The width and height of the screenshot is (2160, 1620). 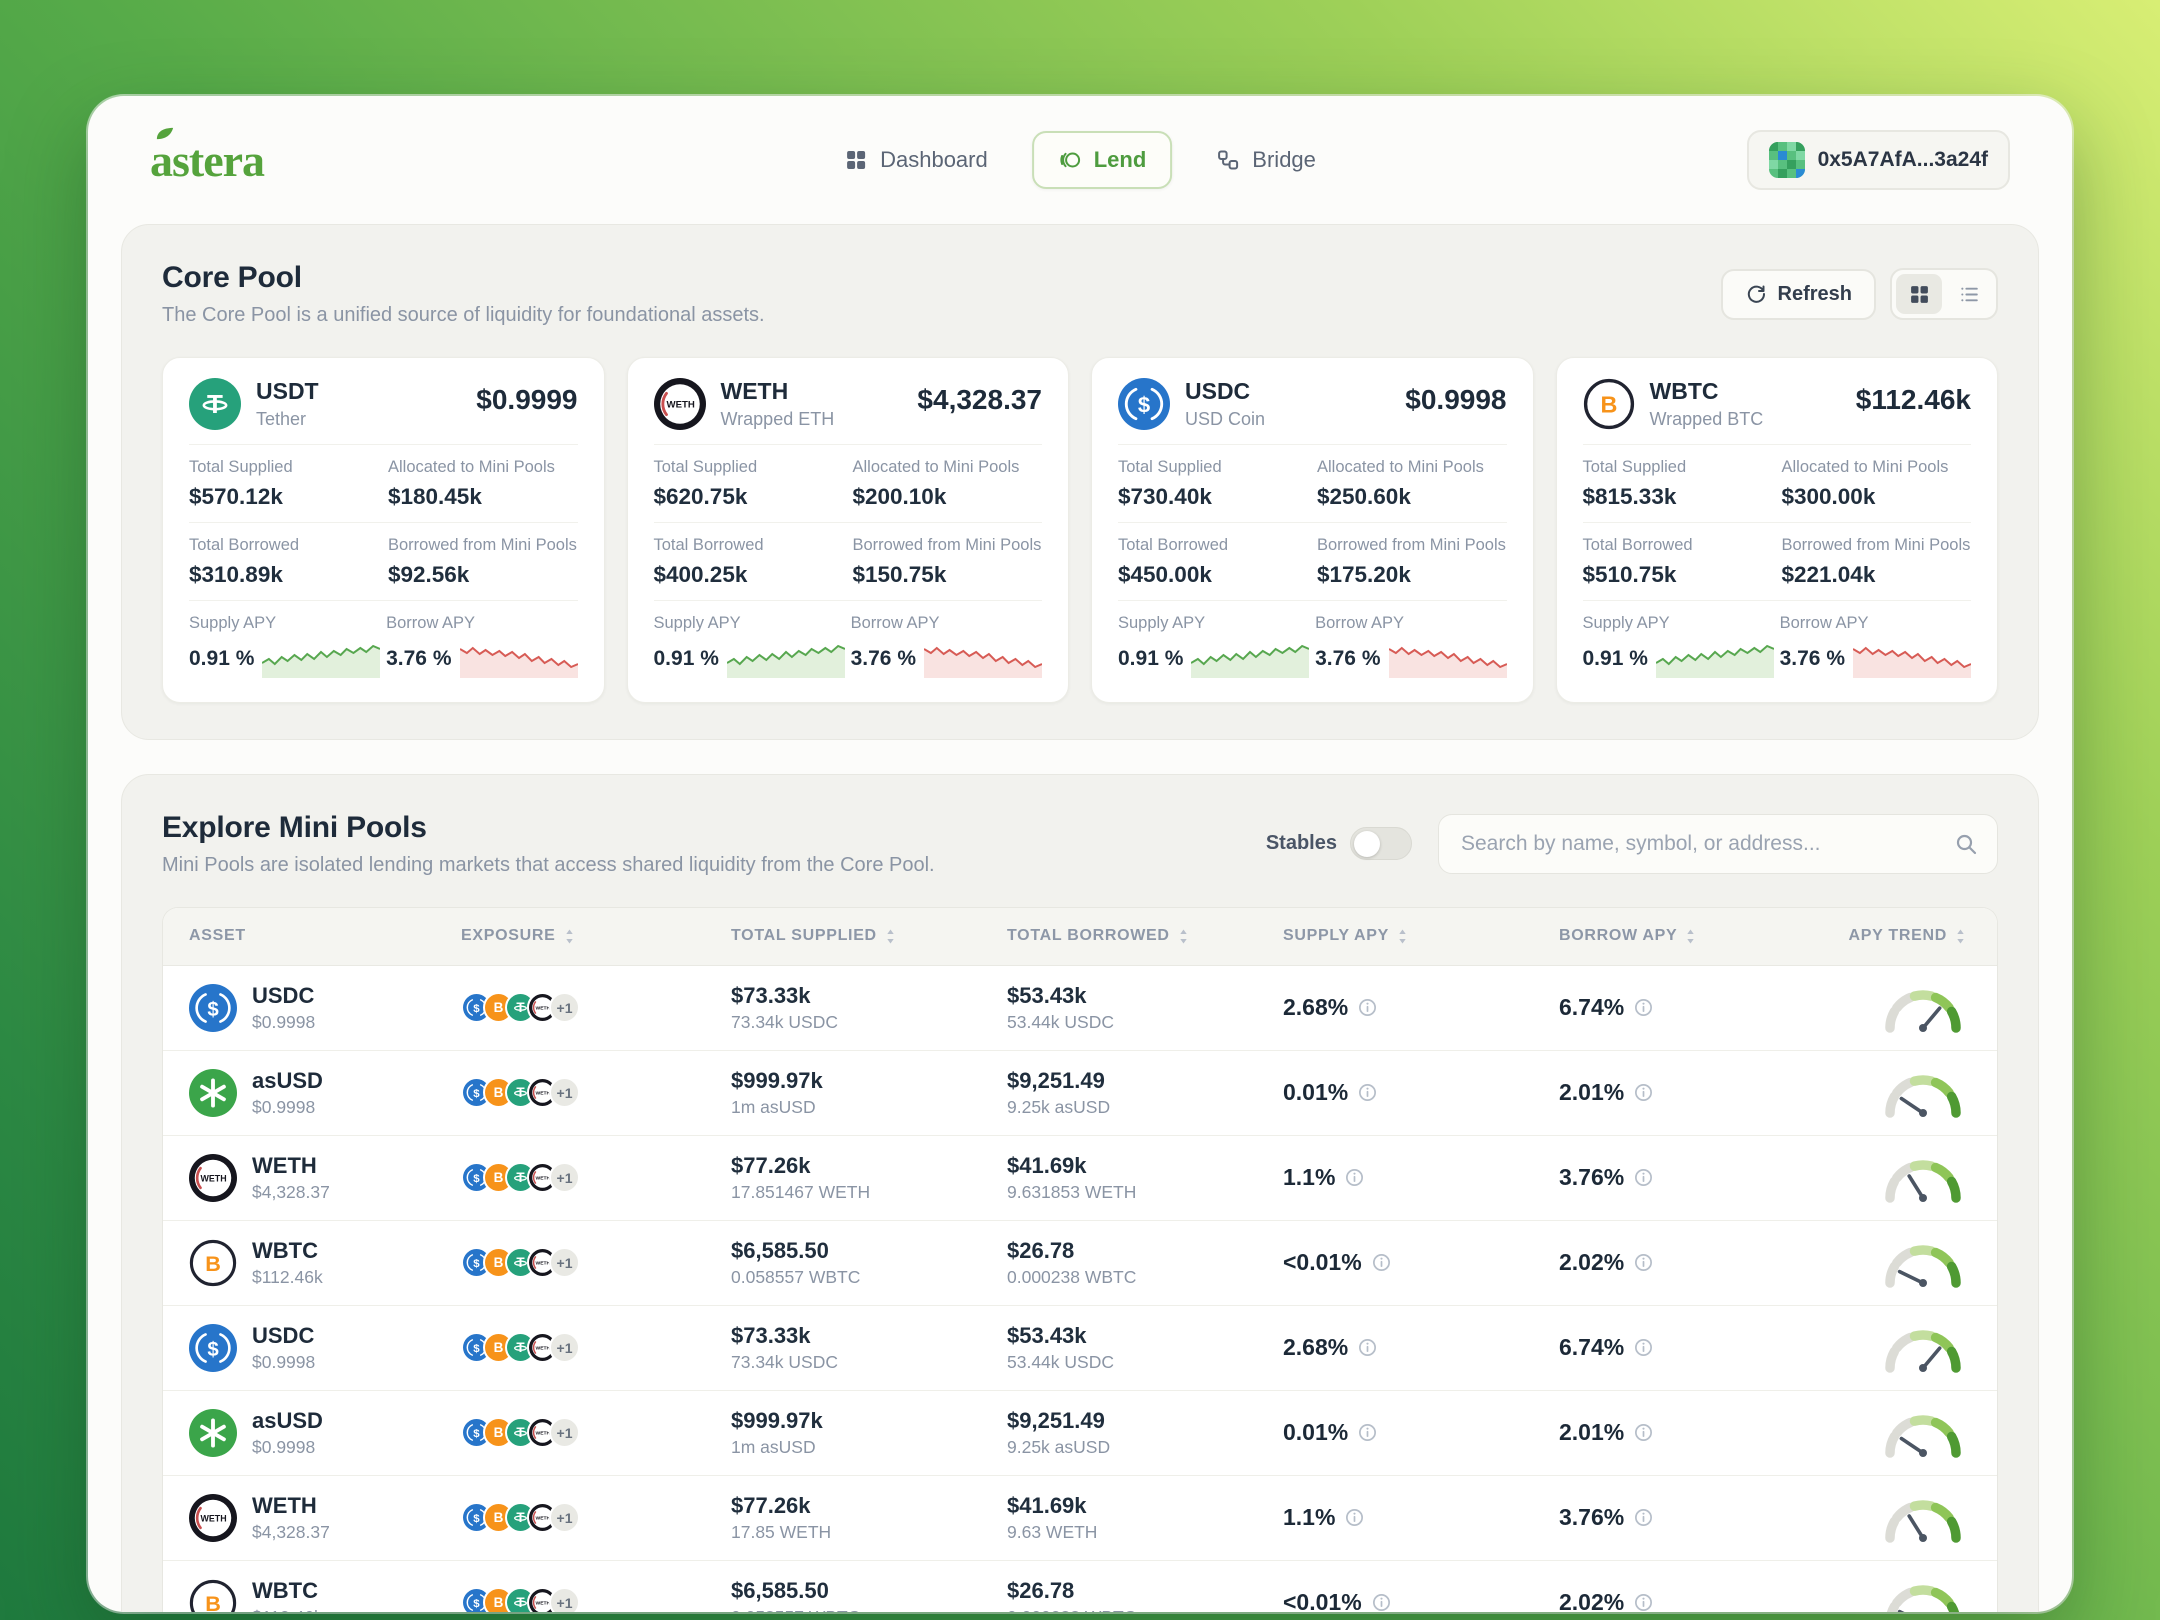 What do you see at coordinates (1828, 574) in the screenshot?
I see `borrowed-from-value: $221.04k` at bounding box center [1828, 574].